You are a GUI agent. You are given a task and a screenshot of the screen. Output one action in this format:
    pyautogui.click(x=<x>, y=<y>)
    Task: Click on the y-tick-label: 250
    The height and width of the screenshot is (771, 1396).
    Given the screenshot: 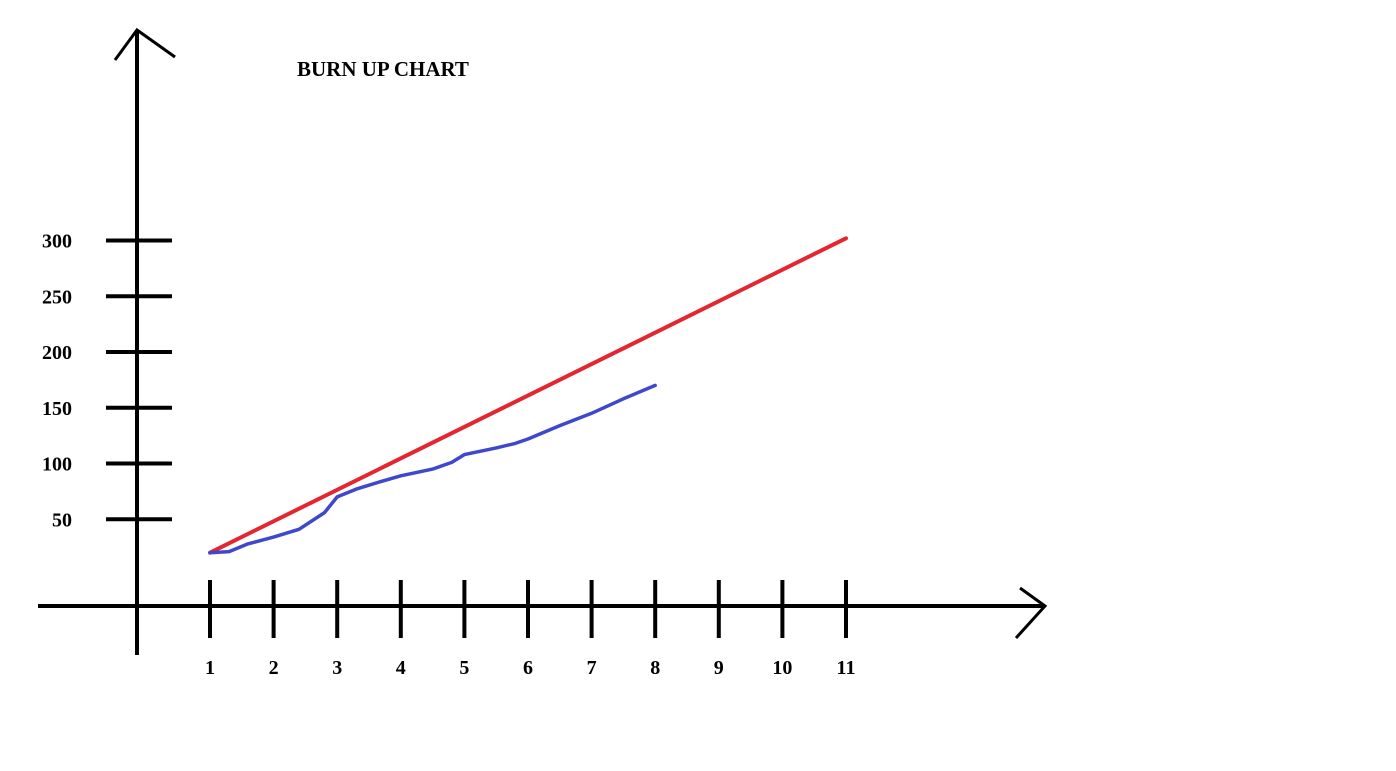 What is the action you would take?
    pyautogui.click(x=57, y=297)
    